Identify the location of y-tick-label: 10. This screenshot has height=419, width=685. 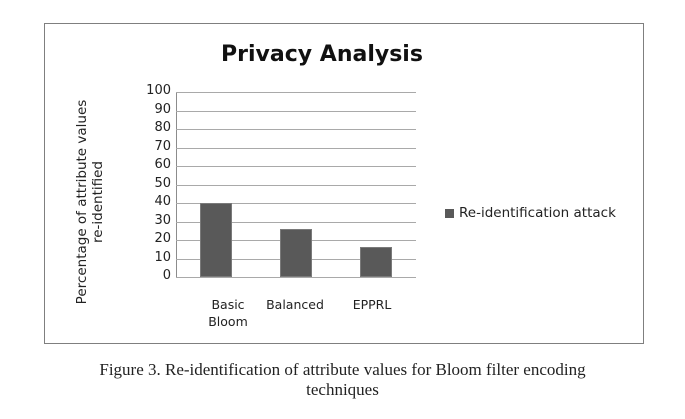
(162, 257).